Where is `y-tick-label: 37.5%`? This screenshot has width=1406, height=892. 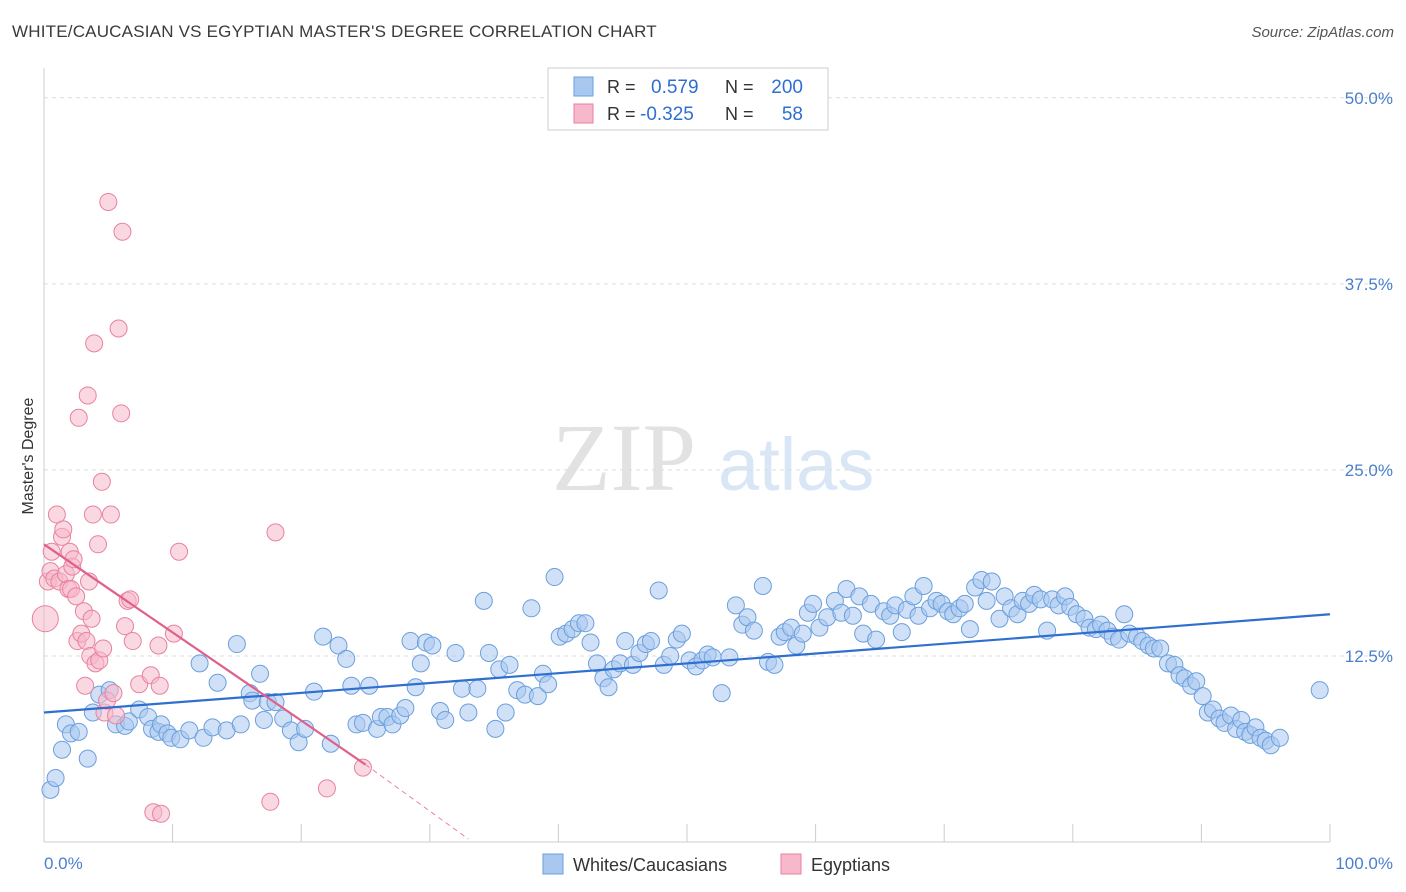 y-tick-label: 37.5% is located at coordinates (1369, 284).